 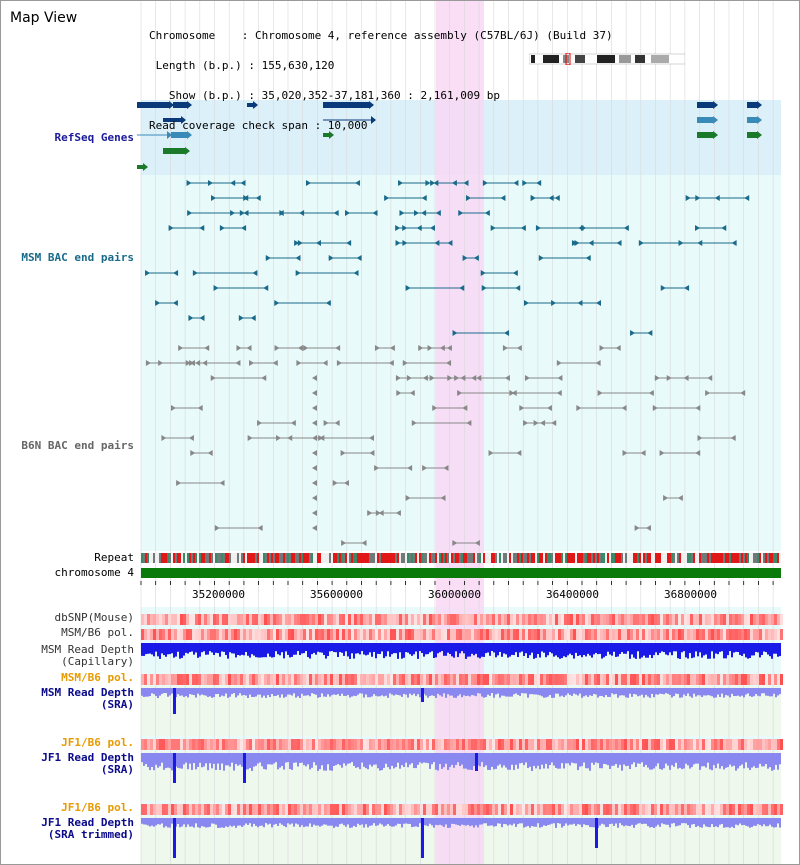 What do you see at coordinates (94, 137) in the screenshot?
I see `refseq-genes-label: RefSeq Genes` at bounding box center [94, 137].